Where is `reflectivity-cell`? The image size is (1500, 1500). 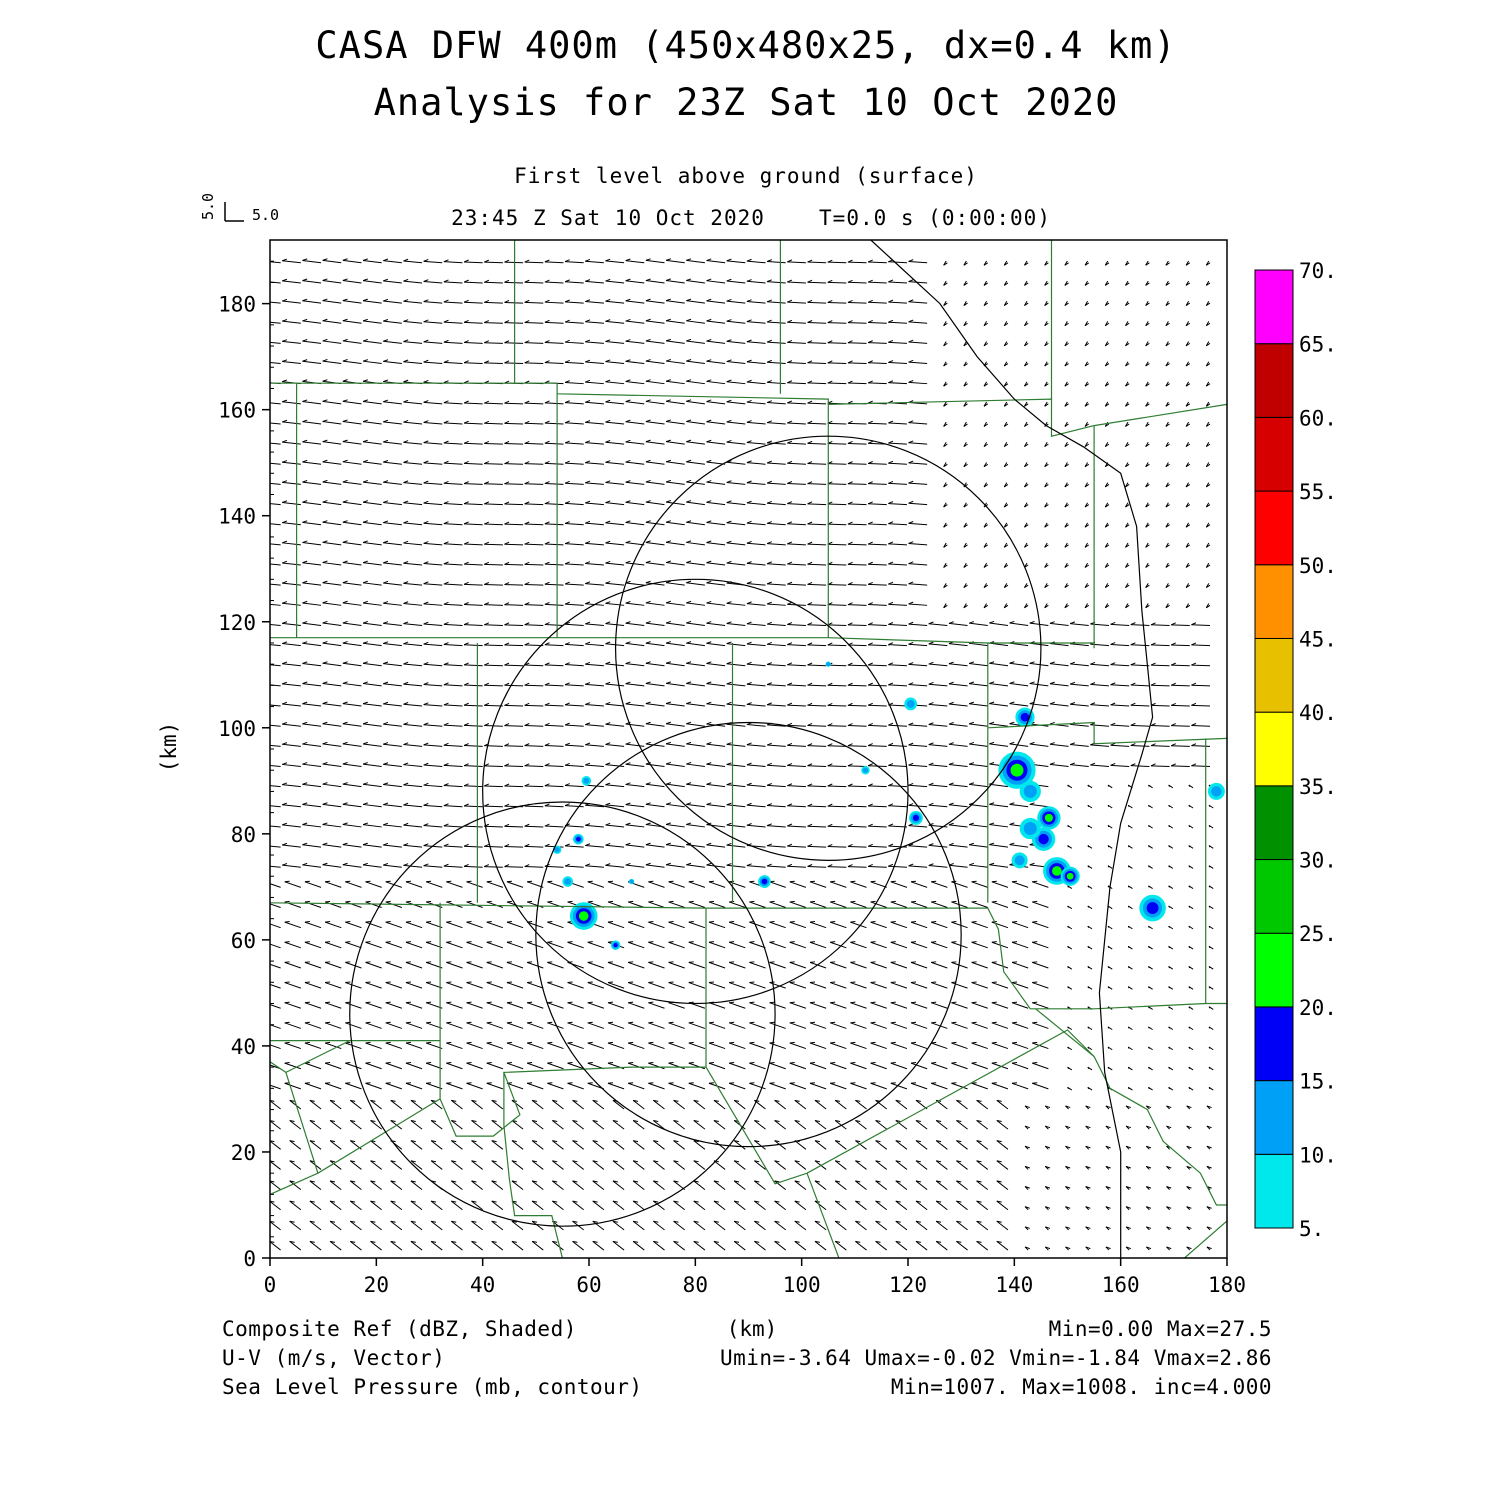
reflectivity-cell is located at coordinates (568, 881).